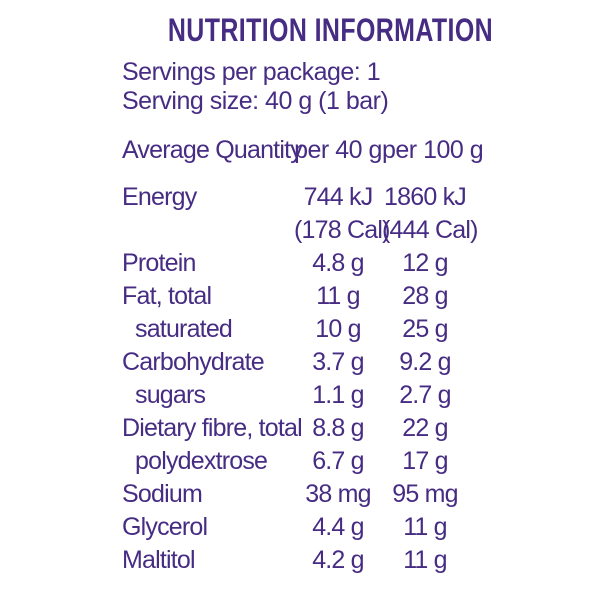  Describe the element at coordinates (425, 329) in the screenshot. I see `per-100g-value: 25 g` at that location.